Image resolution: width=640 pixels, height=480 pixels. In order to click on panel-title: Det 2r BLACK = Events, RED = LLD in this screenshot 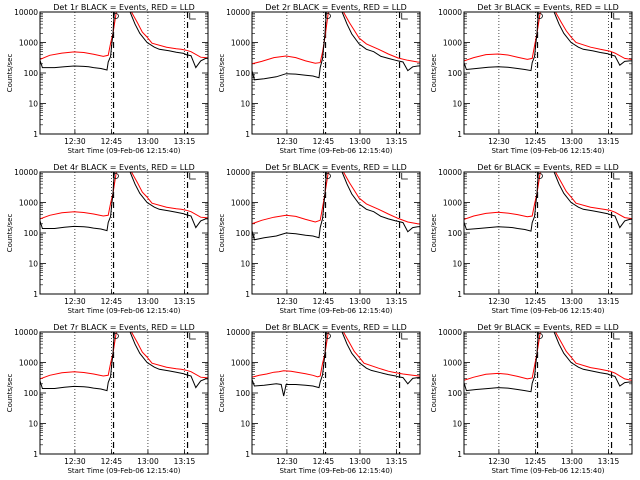, I will do `click(336, 7)`.